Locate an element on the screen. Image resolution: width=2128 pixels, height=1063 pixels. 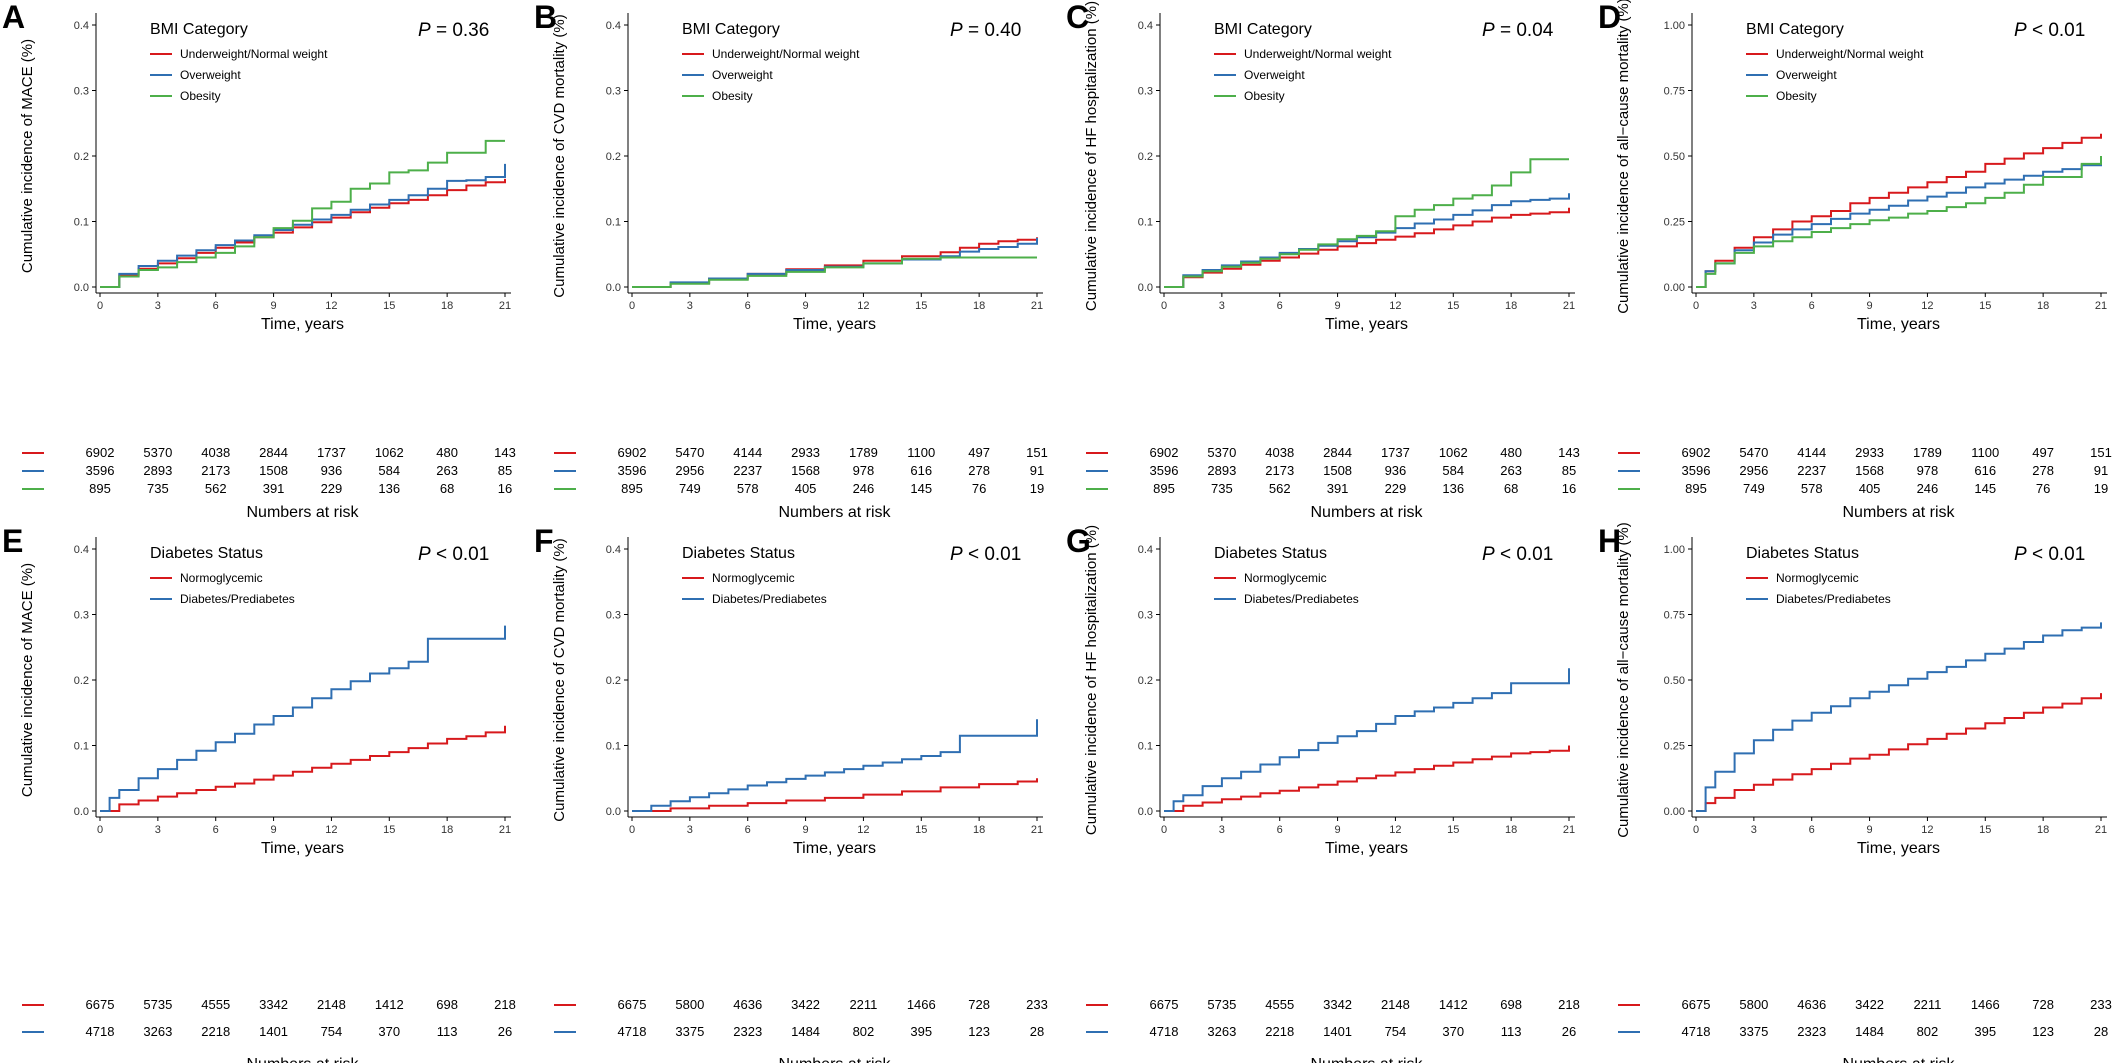
risk-count: 123 is located at coordinates (979, 1031).